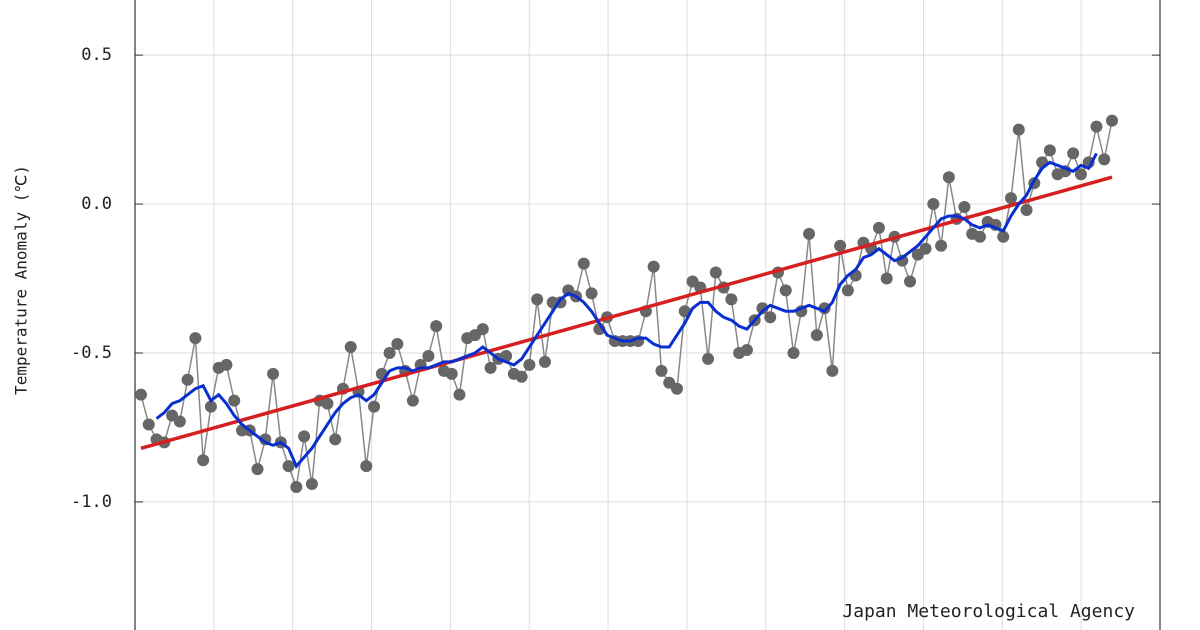 Image resolution: width=1200 pixels, height=630 pixels. What do you see at coordinates (988, 611) in the screenshot?
I see `annotation: Japan Meteorological Agency` at bounding box center [988, 611].